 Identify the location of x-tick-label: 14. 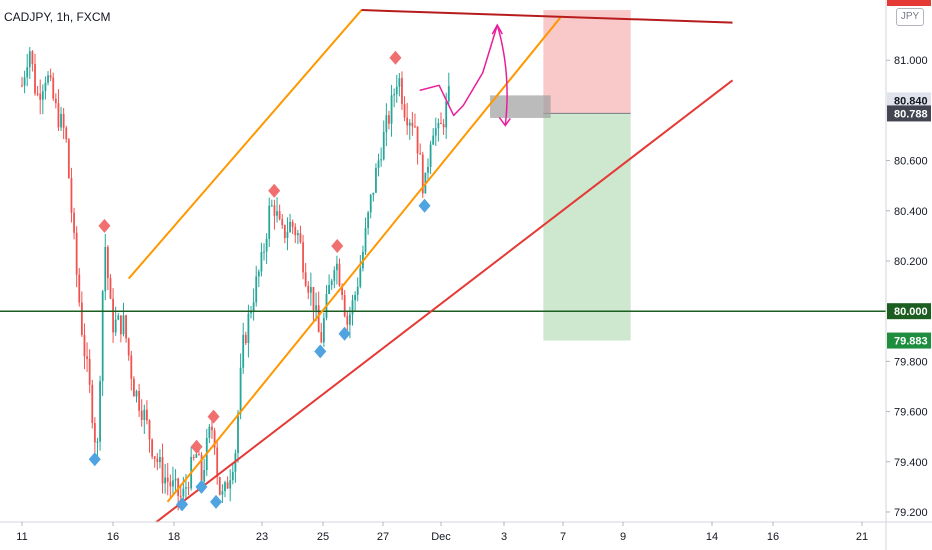
(712, 537).